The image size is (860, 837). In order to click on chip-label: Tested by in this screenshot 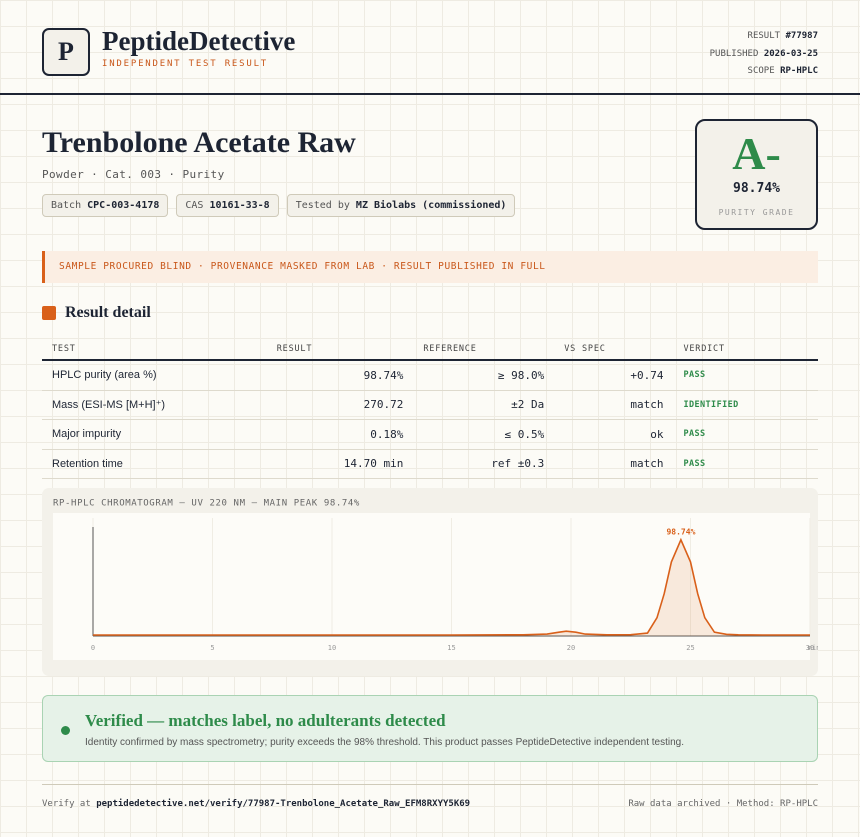, I will do `click(322, 205)`.